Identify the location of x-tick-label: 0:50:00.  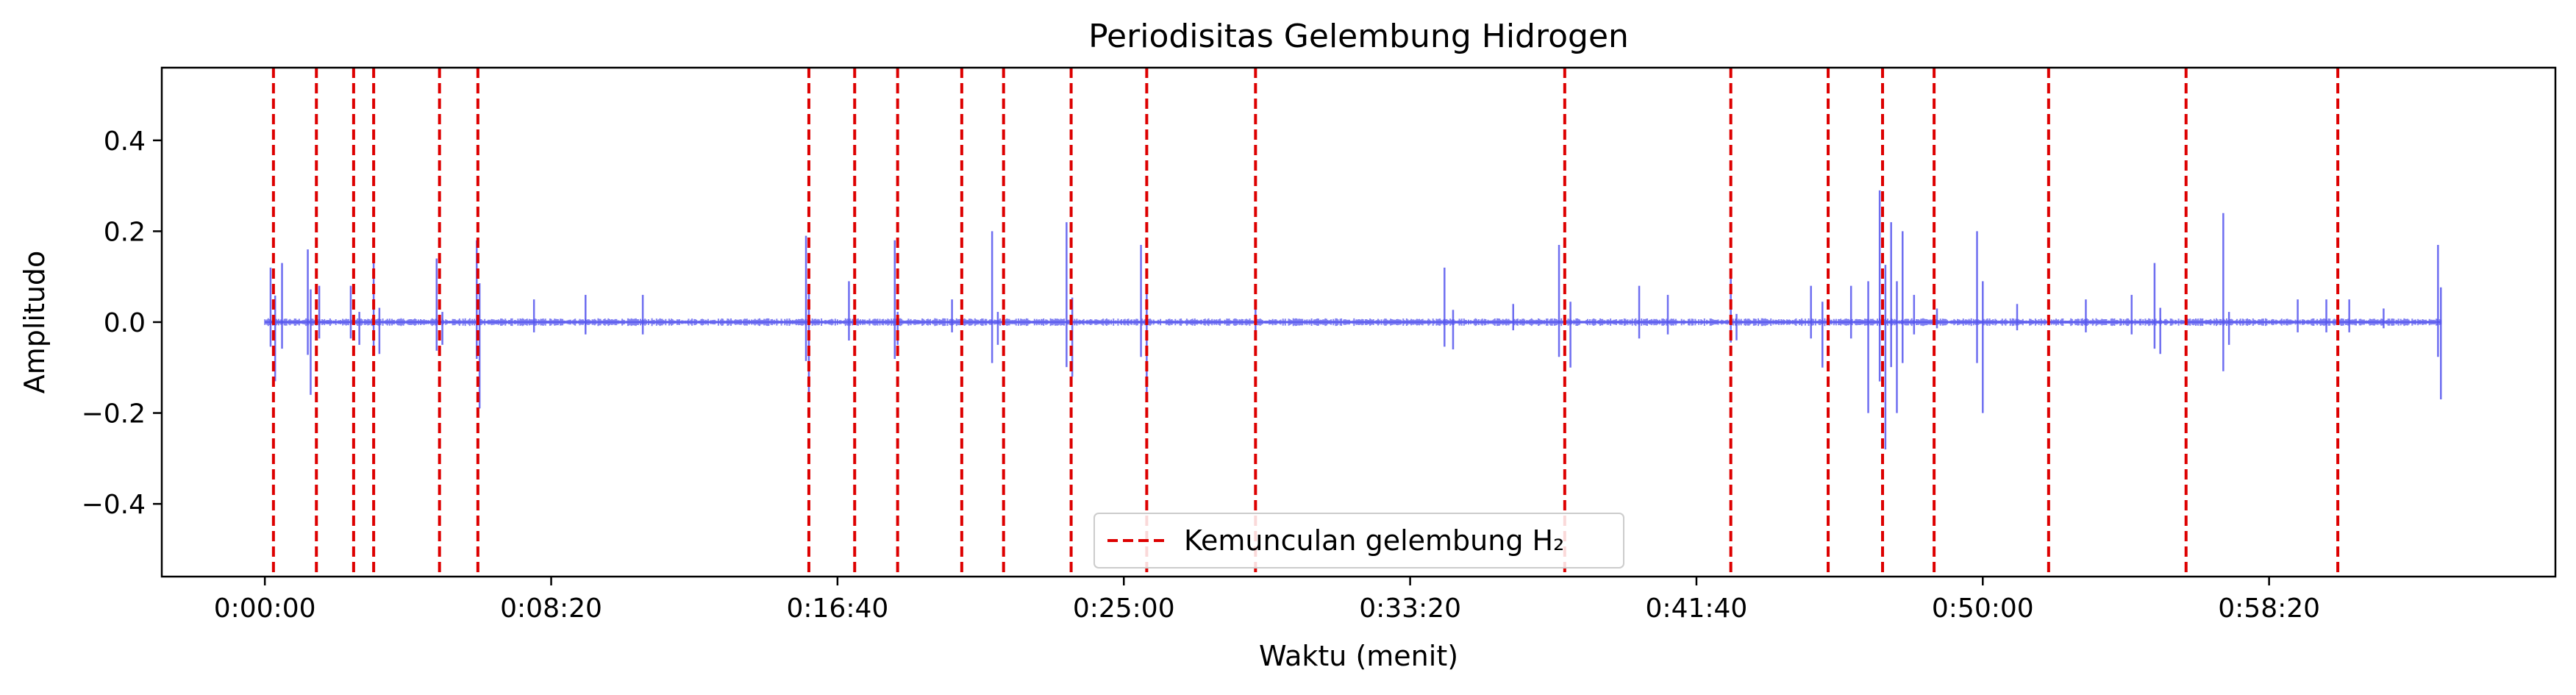
(1983, 609).